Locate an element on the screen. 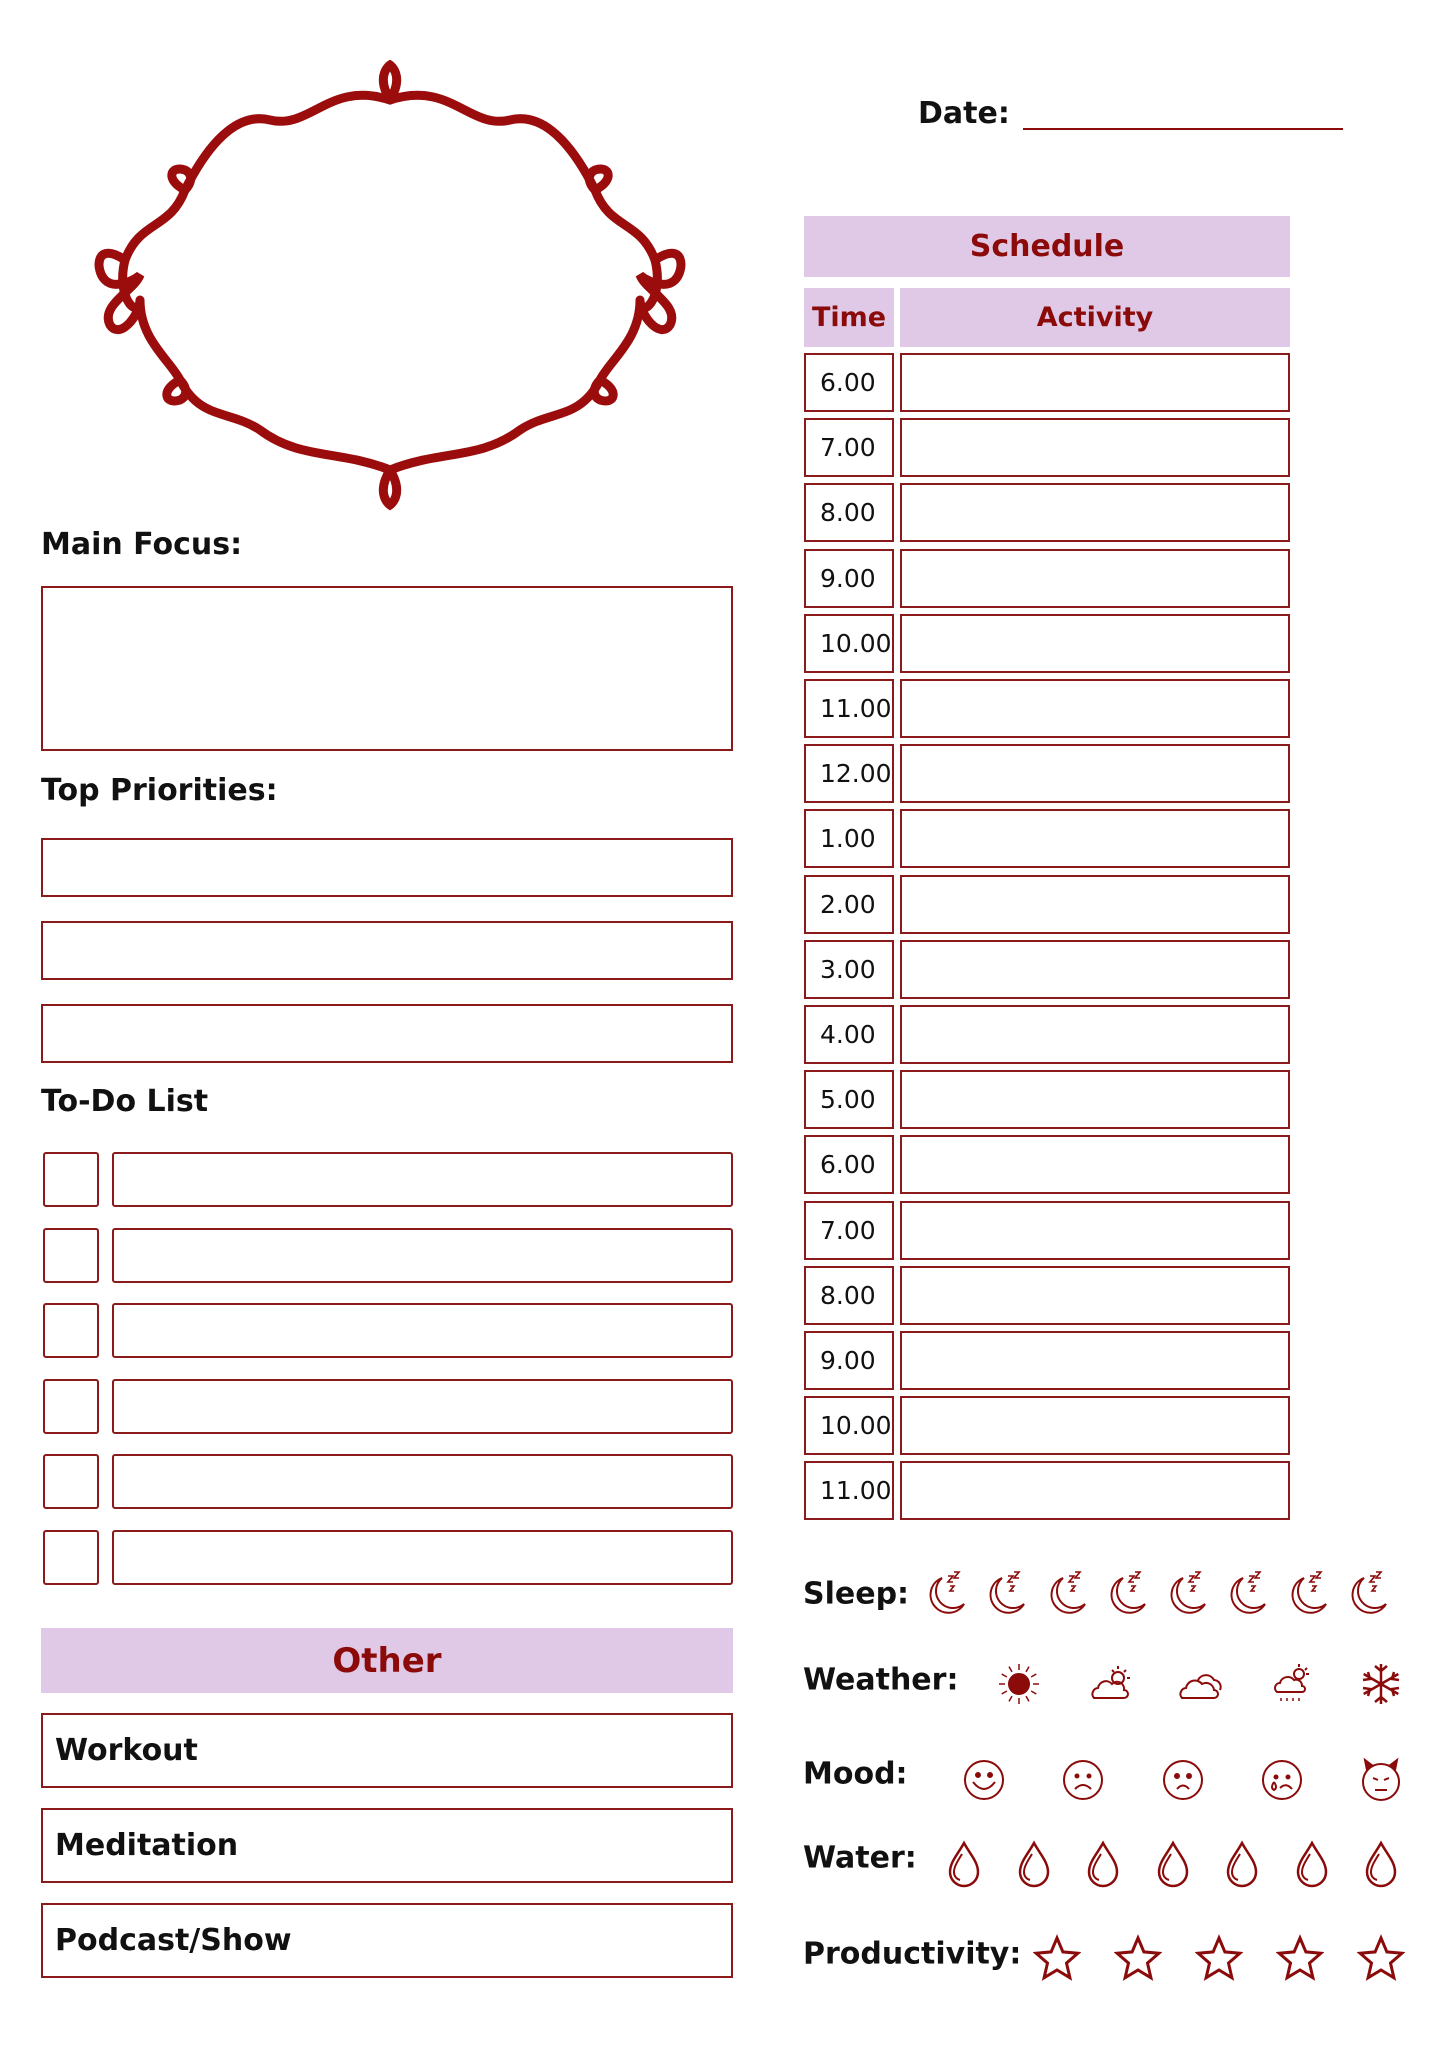 This screenshot has height=2068, width=1445. top-priorities-label: Top Priorities: is located at coordinates (159, 790).